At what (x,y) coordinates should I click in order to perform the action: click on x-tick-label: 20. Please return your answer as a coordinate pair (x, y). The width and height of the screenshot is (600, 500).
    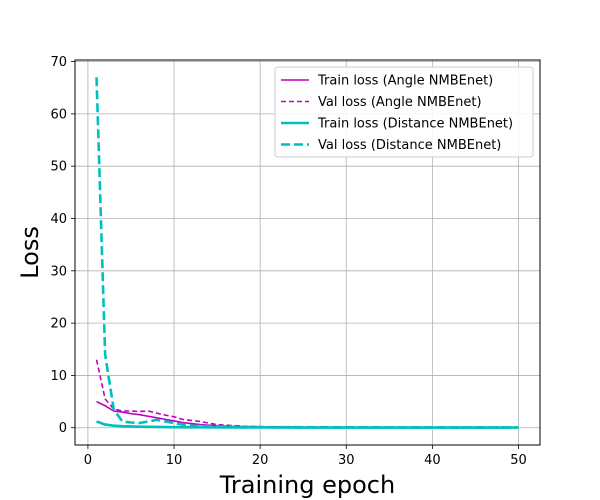
    Looking at the image, I should click on (260, 460).